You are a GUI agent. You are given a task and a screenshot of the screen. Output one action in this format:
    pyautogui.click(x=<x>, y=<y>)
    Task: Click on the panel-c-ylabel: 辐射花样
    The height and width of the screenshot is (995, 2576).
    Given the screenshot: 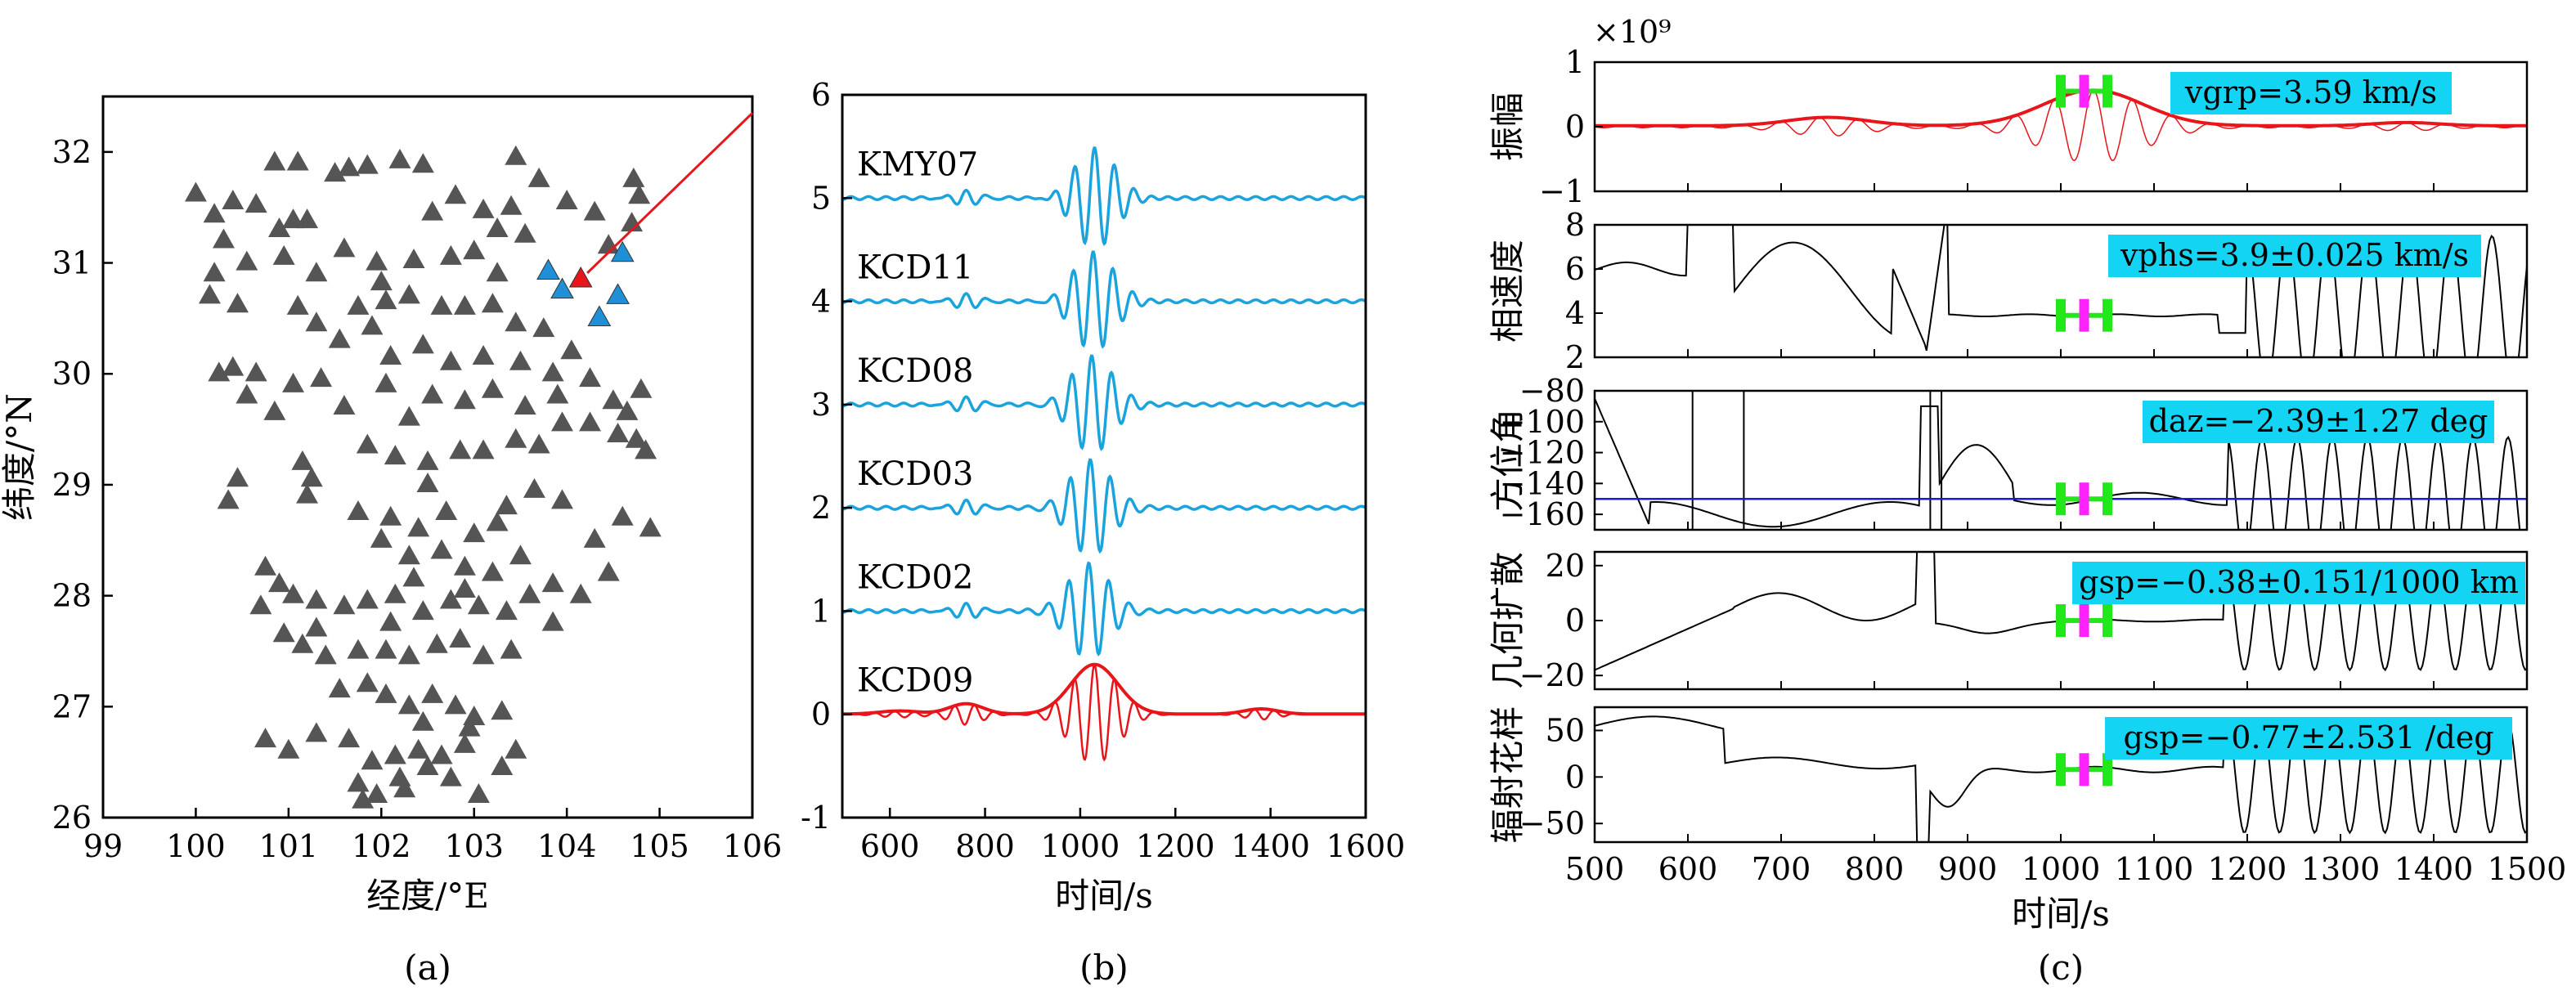 What is the action you would take?
    pyautogui.click(x=1508, y=774)
    